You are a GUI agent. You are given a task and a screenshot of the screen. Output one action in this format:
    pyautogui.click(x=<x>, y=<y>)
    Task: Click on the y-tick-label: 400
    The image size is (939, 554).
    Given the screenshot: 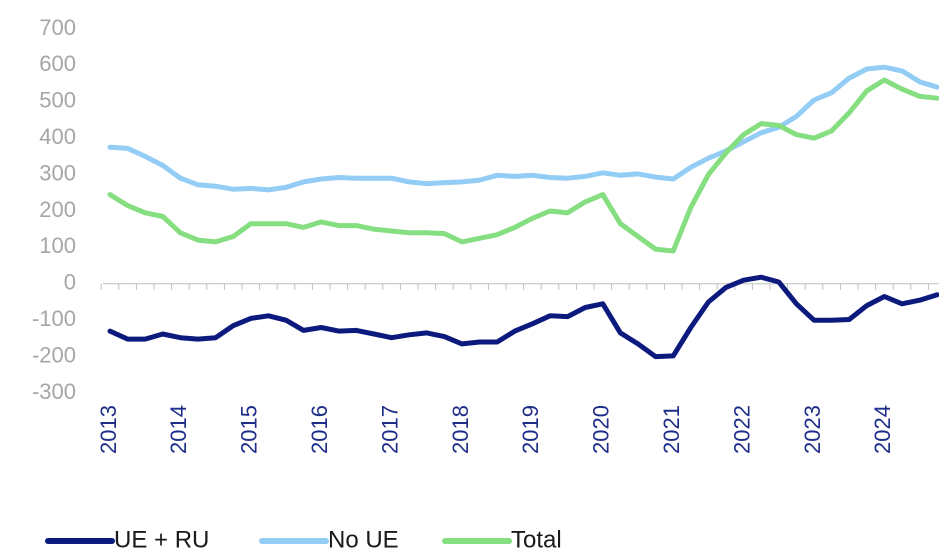 What is the action you would take?
    pyautogui.click(x=57, y=136)
    